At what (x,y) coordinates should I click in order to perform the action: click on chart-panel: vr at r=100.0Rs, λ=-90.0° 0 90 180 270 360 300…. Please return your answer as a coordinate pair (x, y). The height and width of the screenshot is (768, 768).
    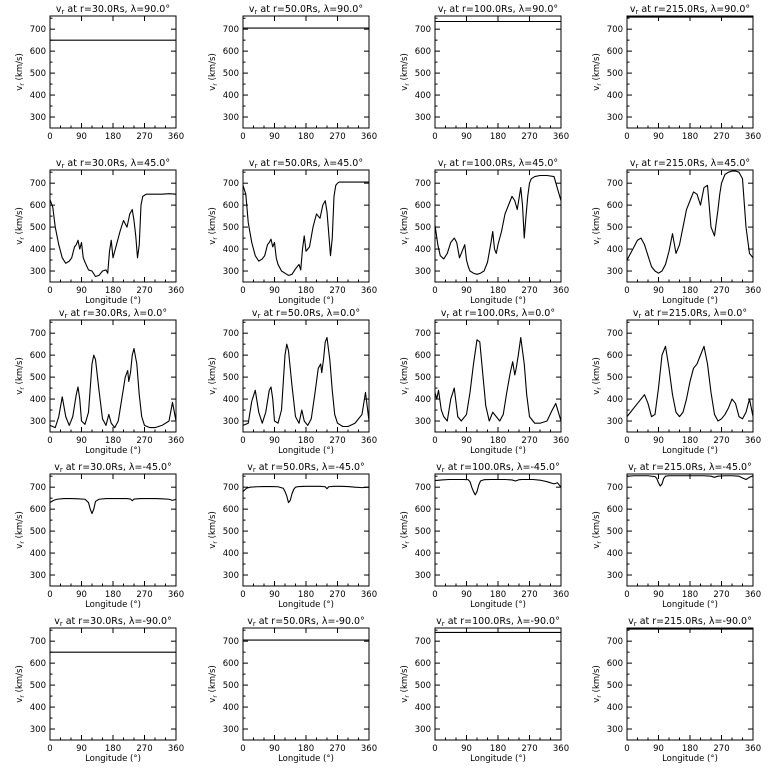
    Looking at the image, I should click on (484, 690).